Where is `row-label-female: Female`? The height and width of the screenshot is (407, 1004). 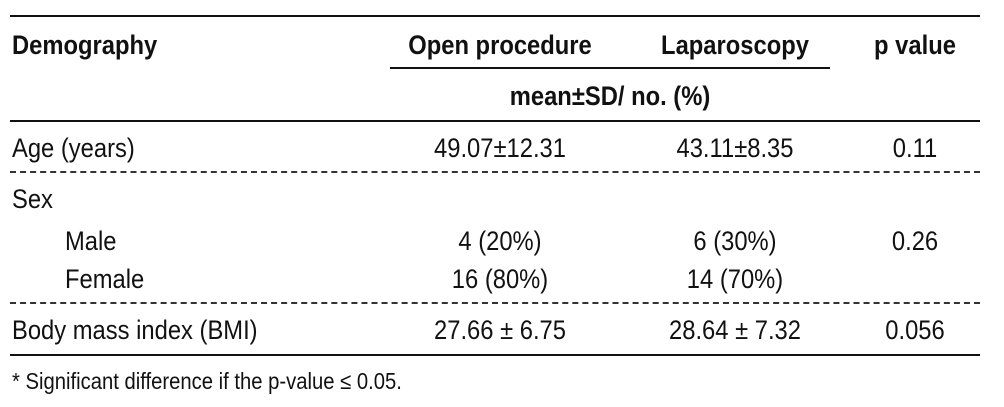
row-label-female: Female is located at coordinates (105, 279).